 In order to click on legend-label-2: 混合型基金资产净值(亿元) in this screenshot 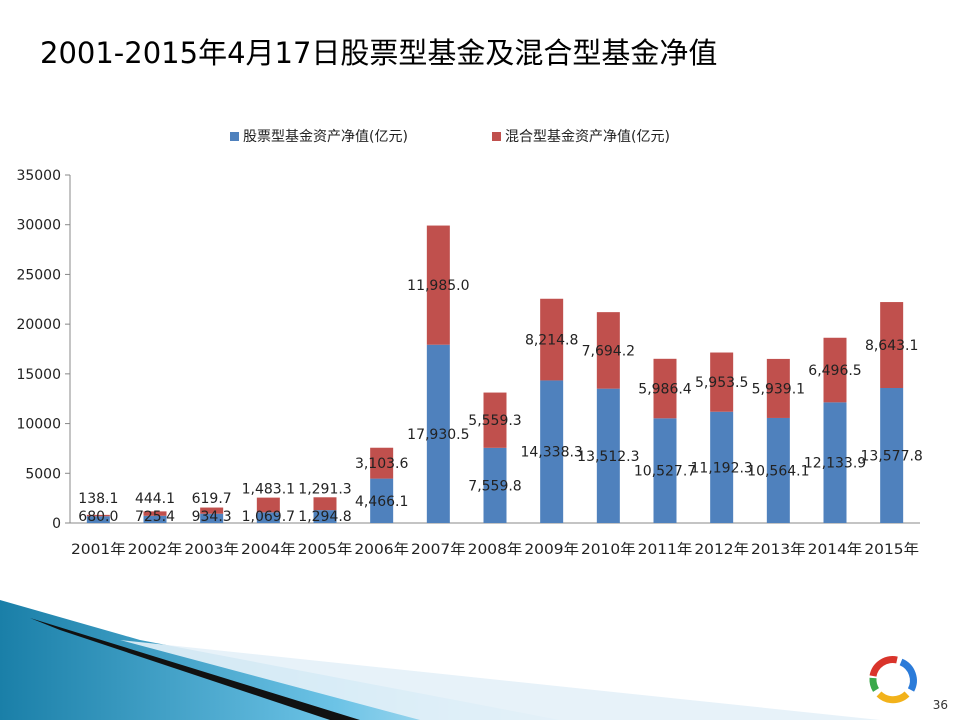, I will do `click(587, 136)`.